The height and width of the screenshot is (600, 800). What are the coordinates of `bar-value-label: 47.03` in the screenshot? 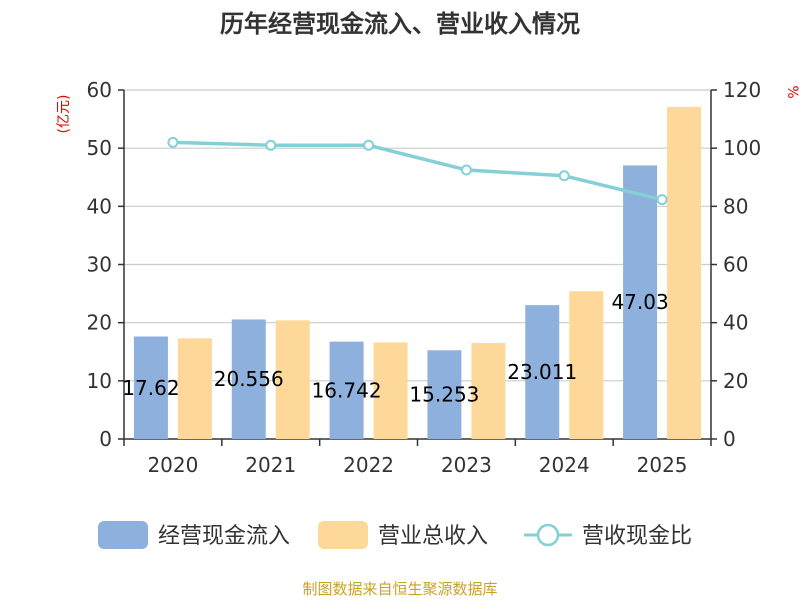 It's located at (639, 302).